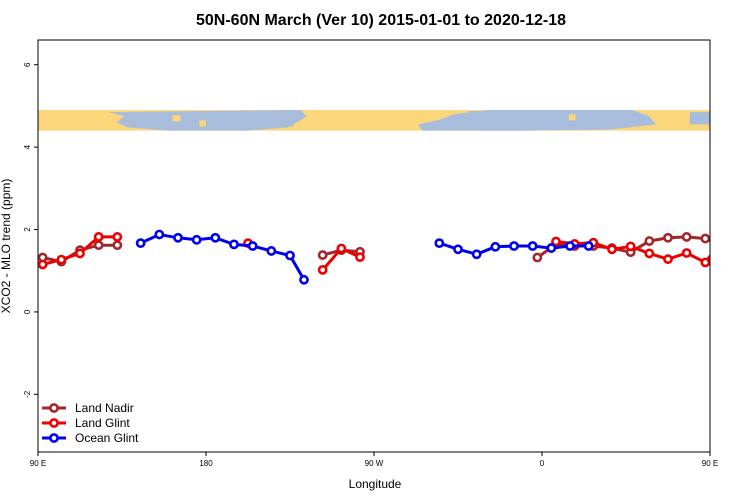  I want to click on y-tick-label: 2, so click(27, 229).